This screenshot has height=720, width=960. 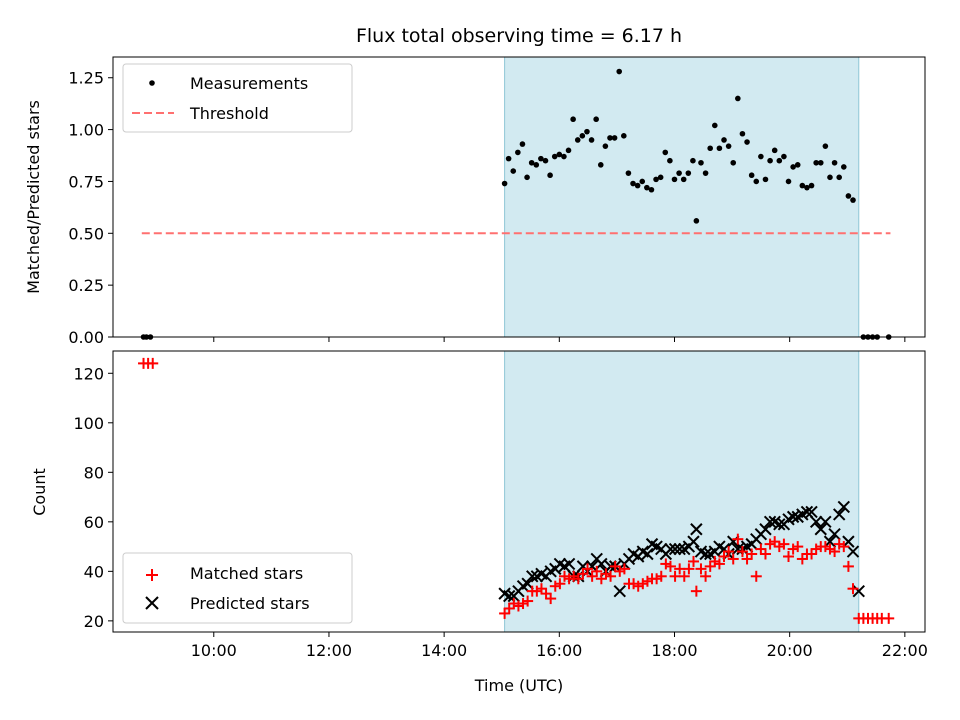 What do you see at coordinates (246, 573) in the screenshot?
I see `legend-matched-label: Matched stars` at bounding box center [246, 573].